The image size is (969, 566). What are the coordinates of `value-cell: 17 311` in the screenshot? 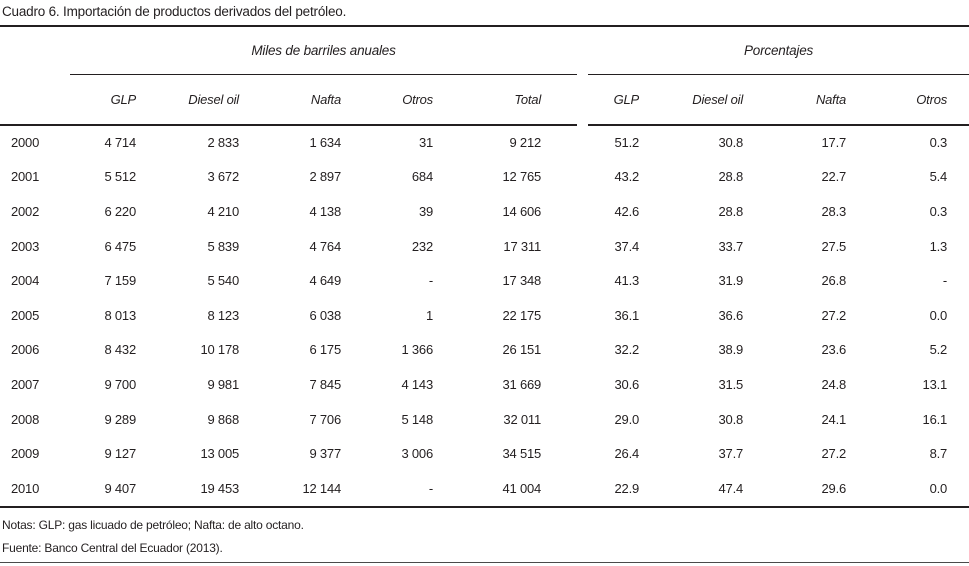 It's located at (522, 246).